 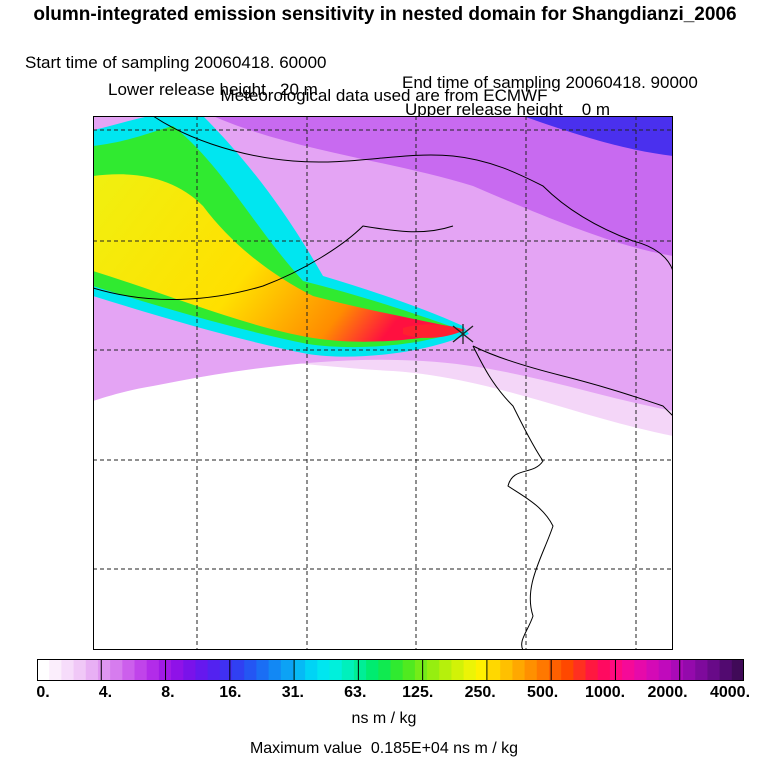 I want to click on colorbar-tick-label: 2000., so click(x=667, y=692).